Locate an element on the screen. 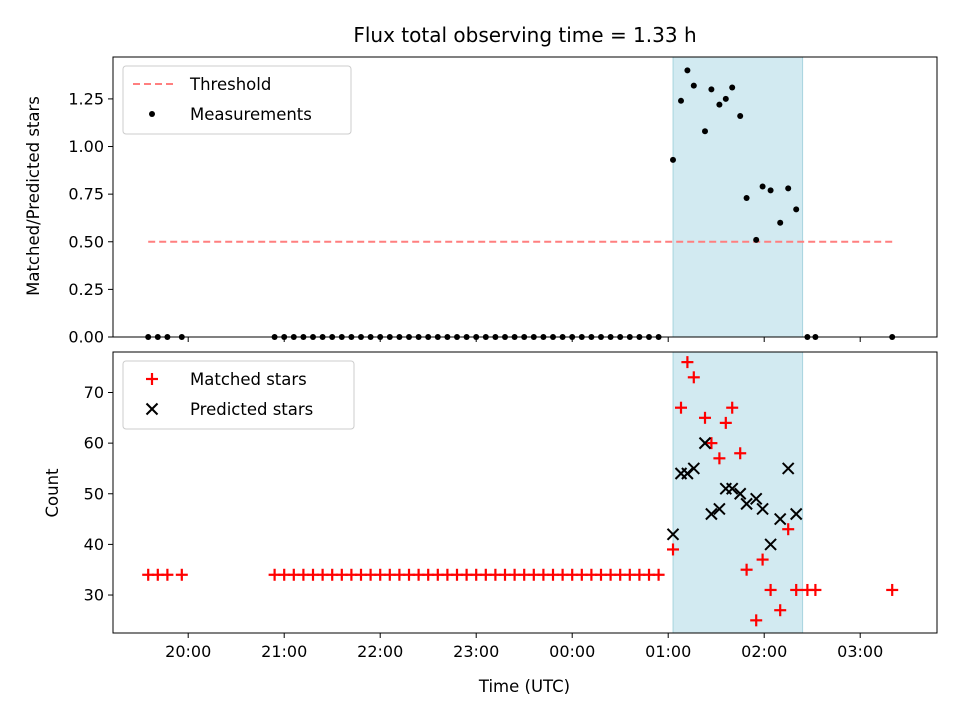 This screenshot has width=960, height=720. x-tick-label: 01:00 is located at coordinates (668, 651).